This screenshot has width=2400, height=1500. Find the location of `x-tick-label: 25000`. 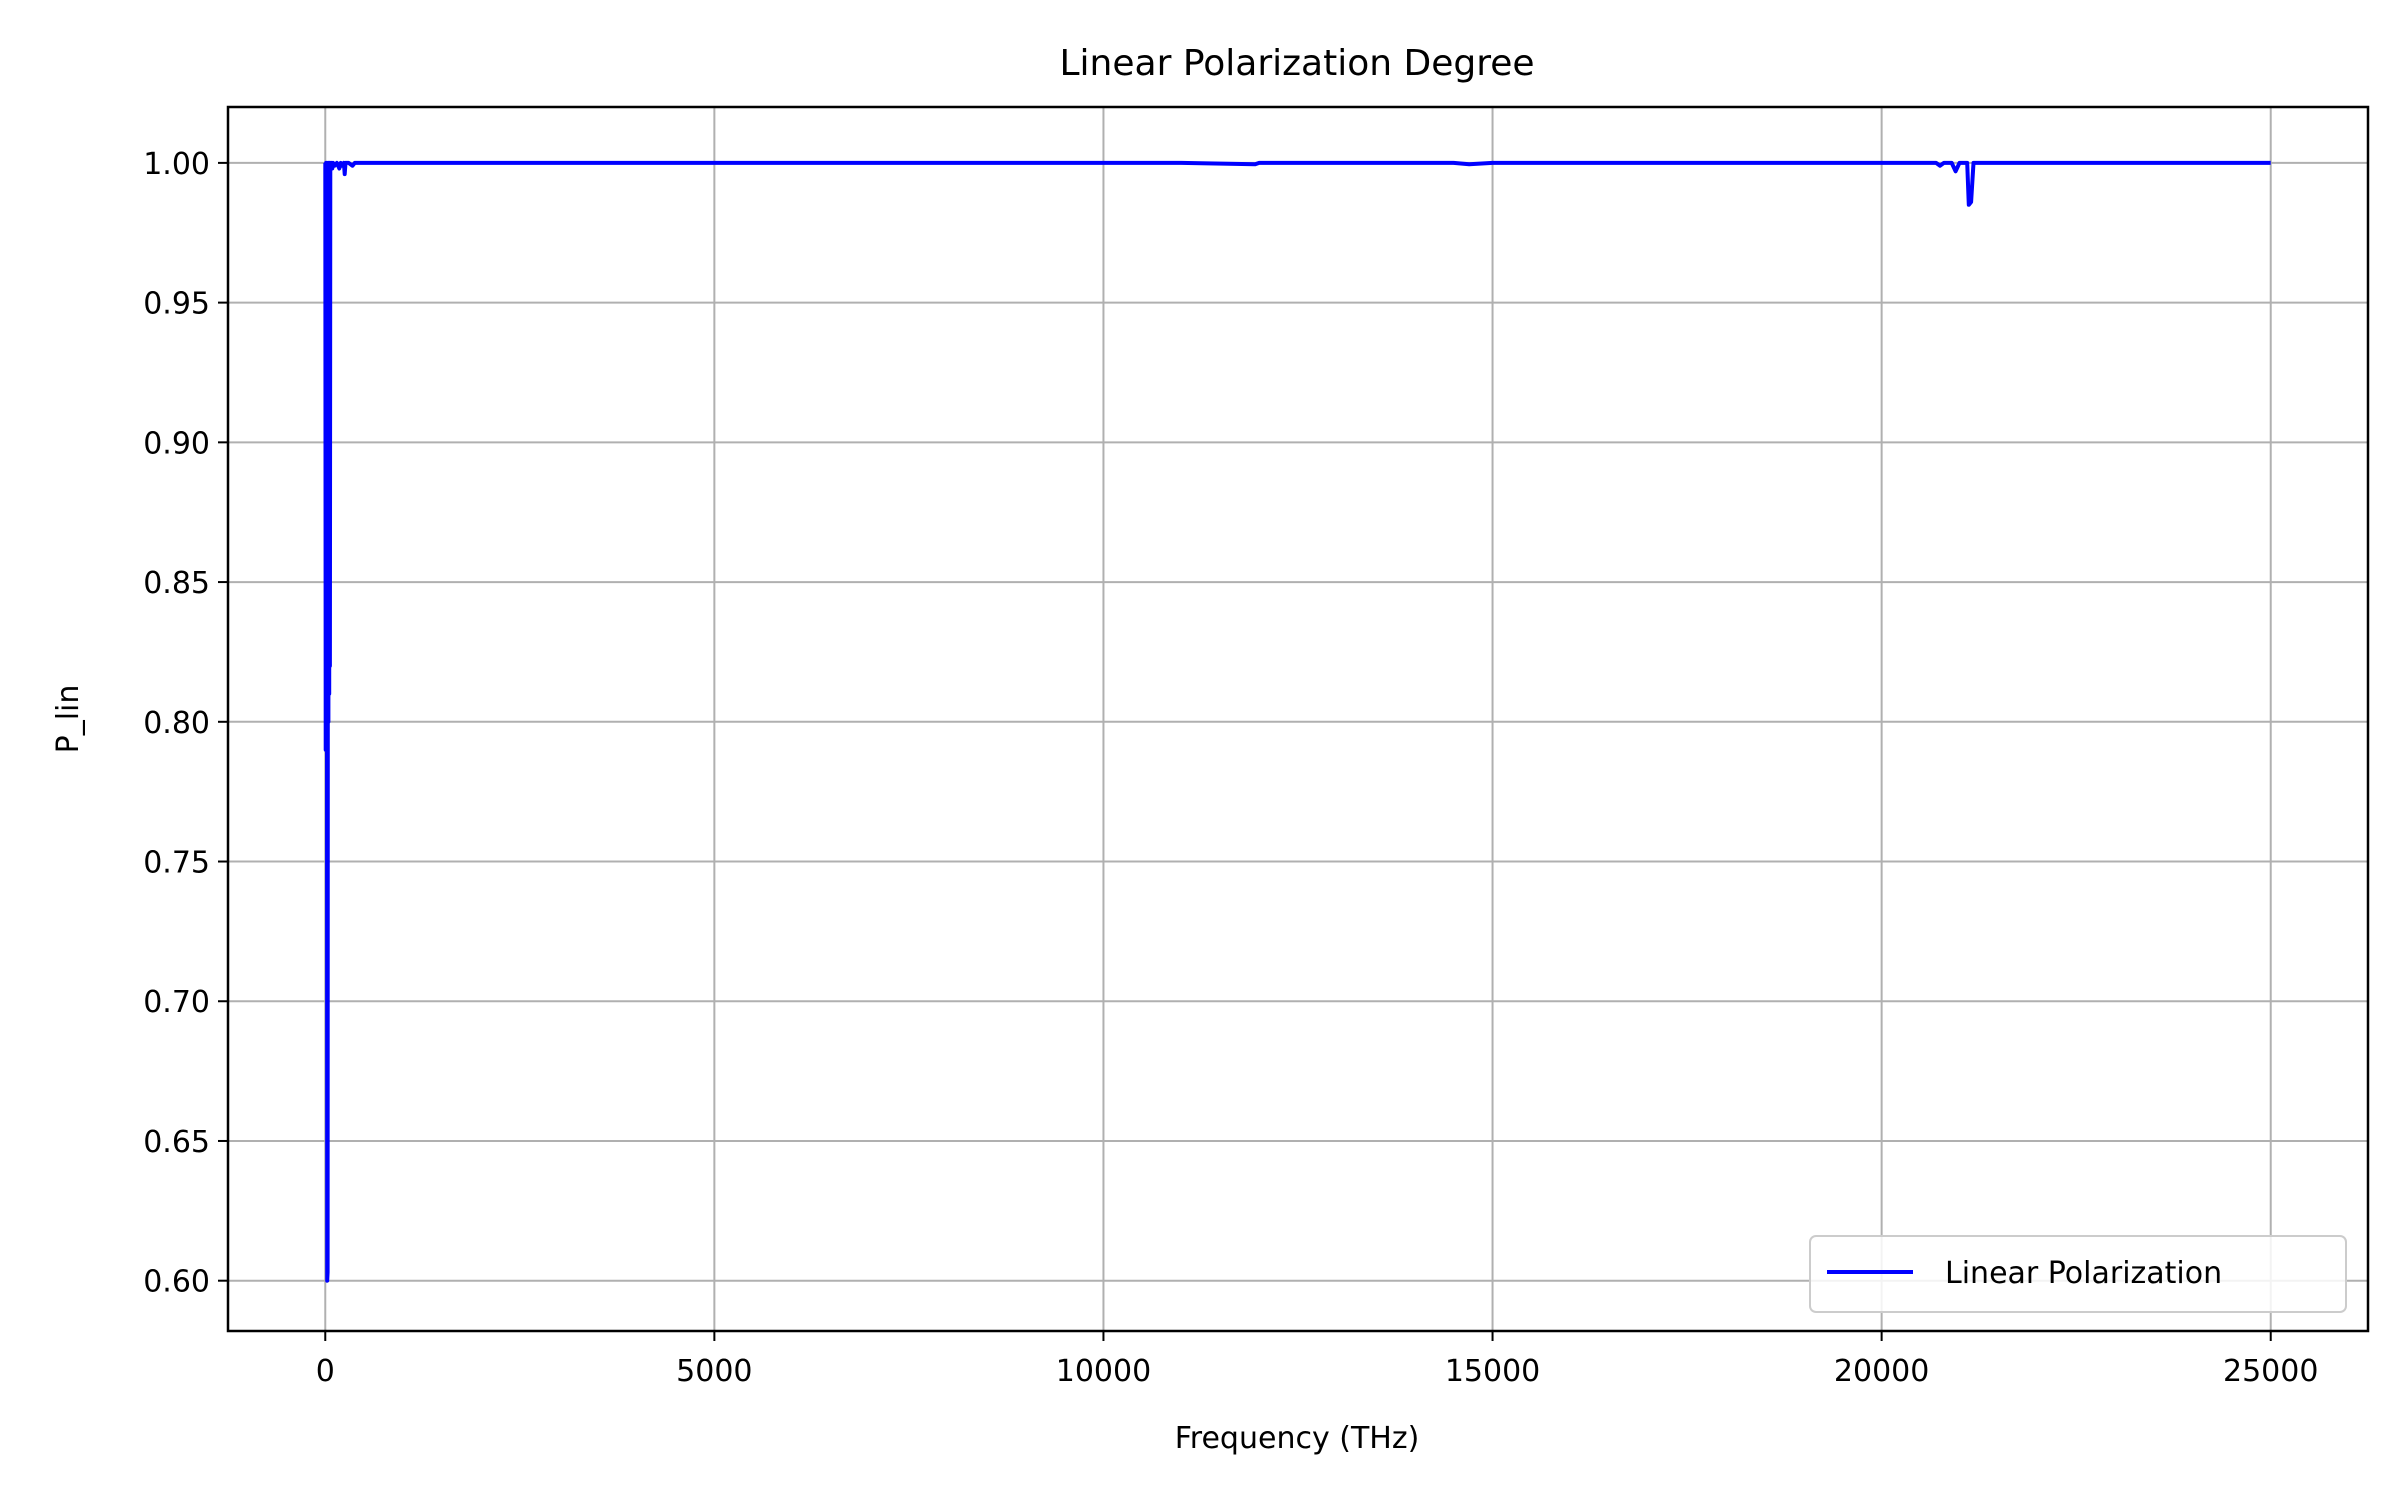

x-tick-label: 25000 is located at coordinates (2270, 1371).